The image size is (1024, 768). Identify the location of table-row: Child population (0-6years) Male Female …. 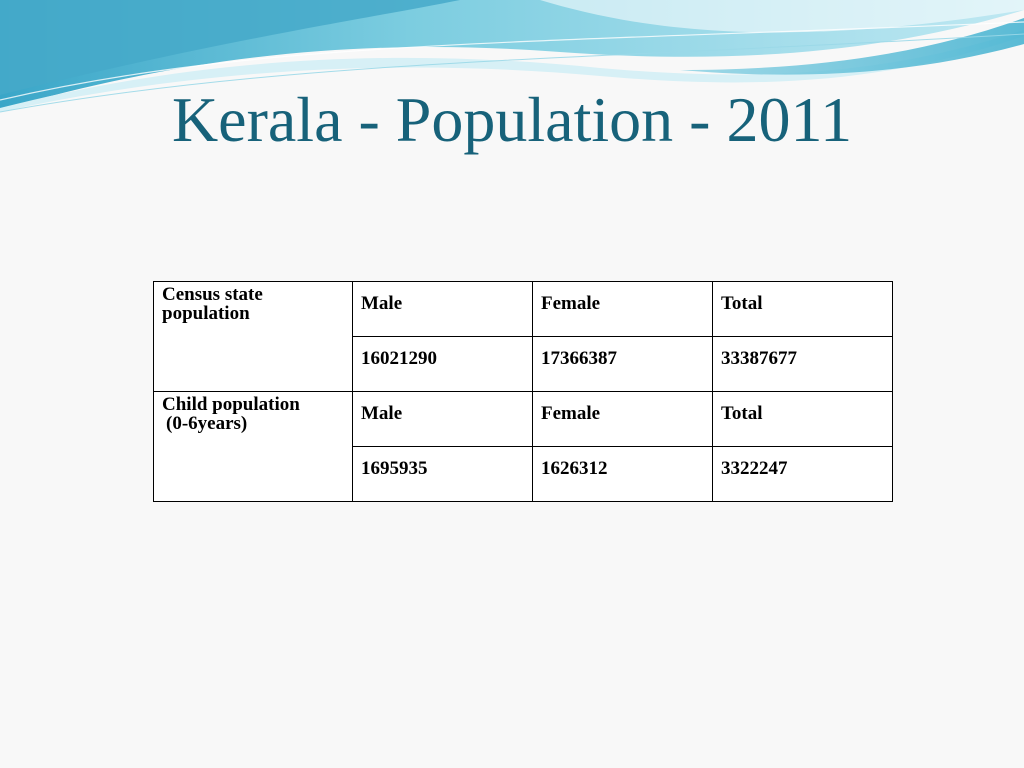
(523, 446).